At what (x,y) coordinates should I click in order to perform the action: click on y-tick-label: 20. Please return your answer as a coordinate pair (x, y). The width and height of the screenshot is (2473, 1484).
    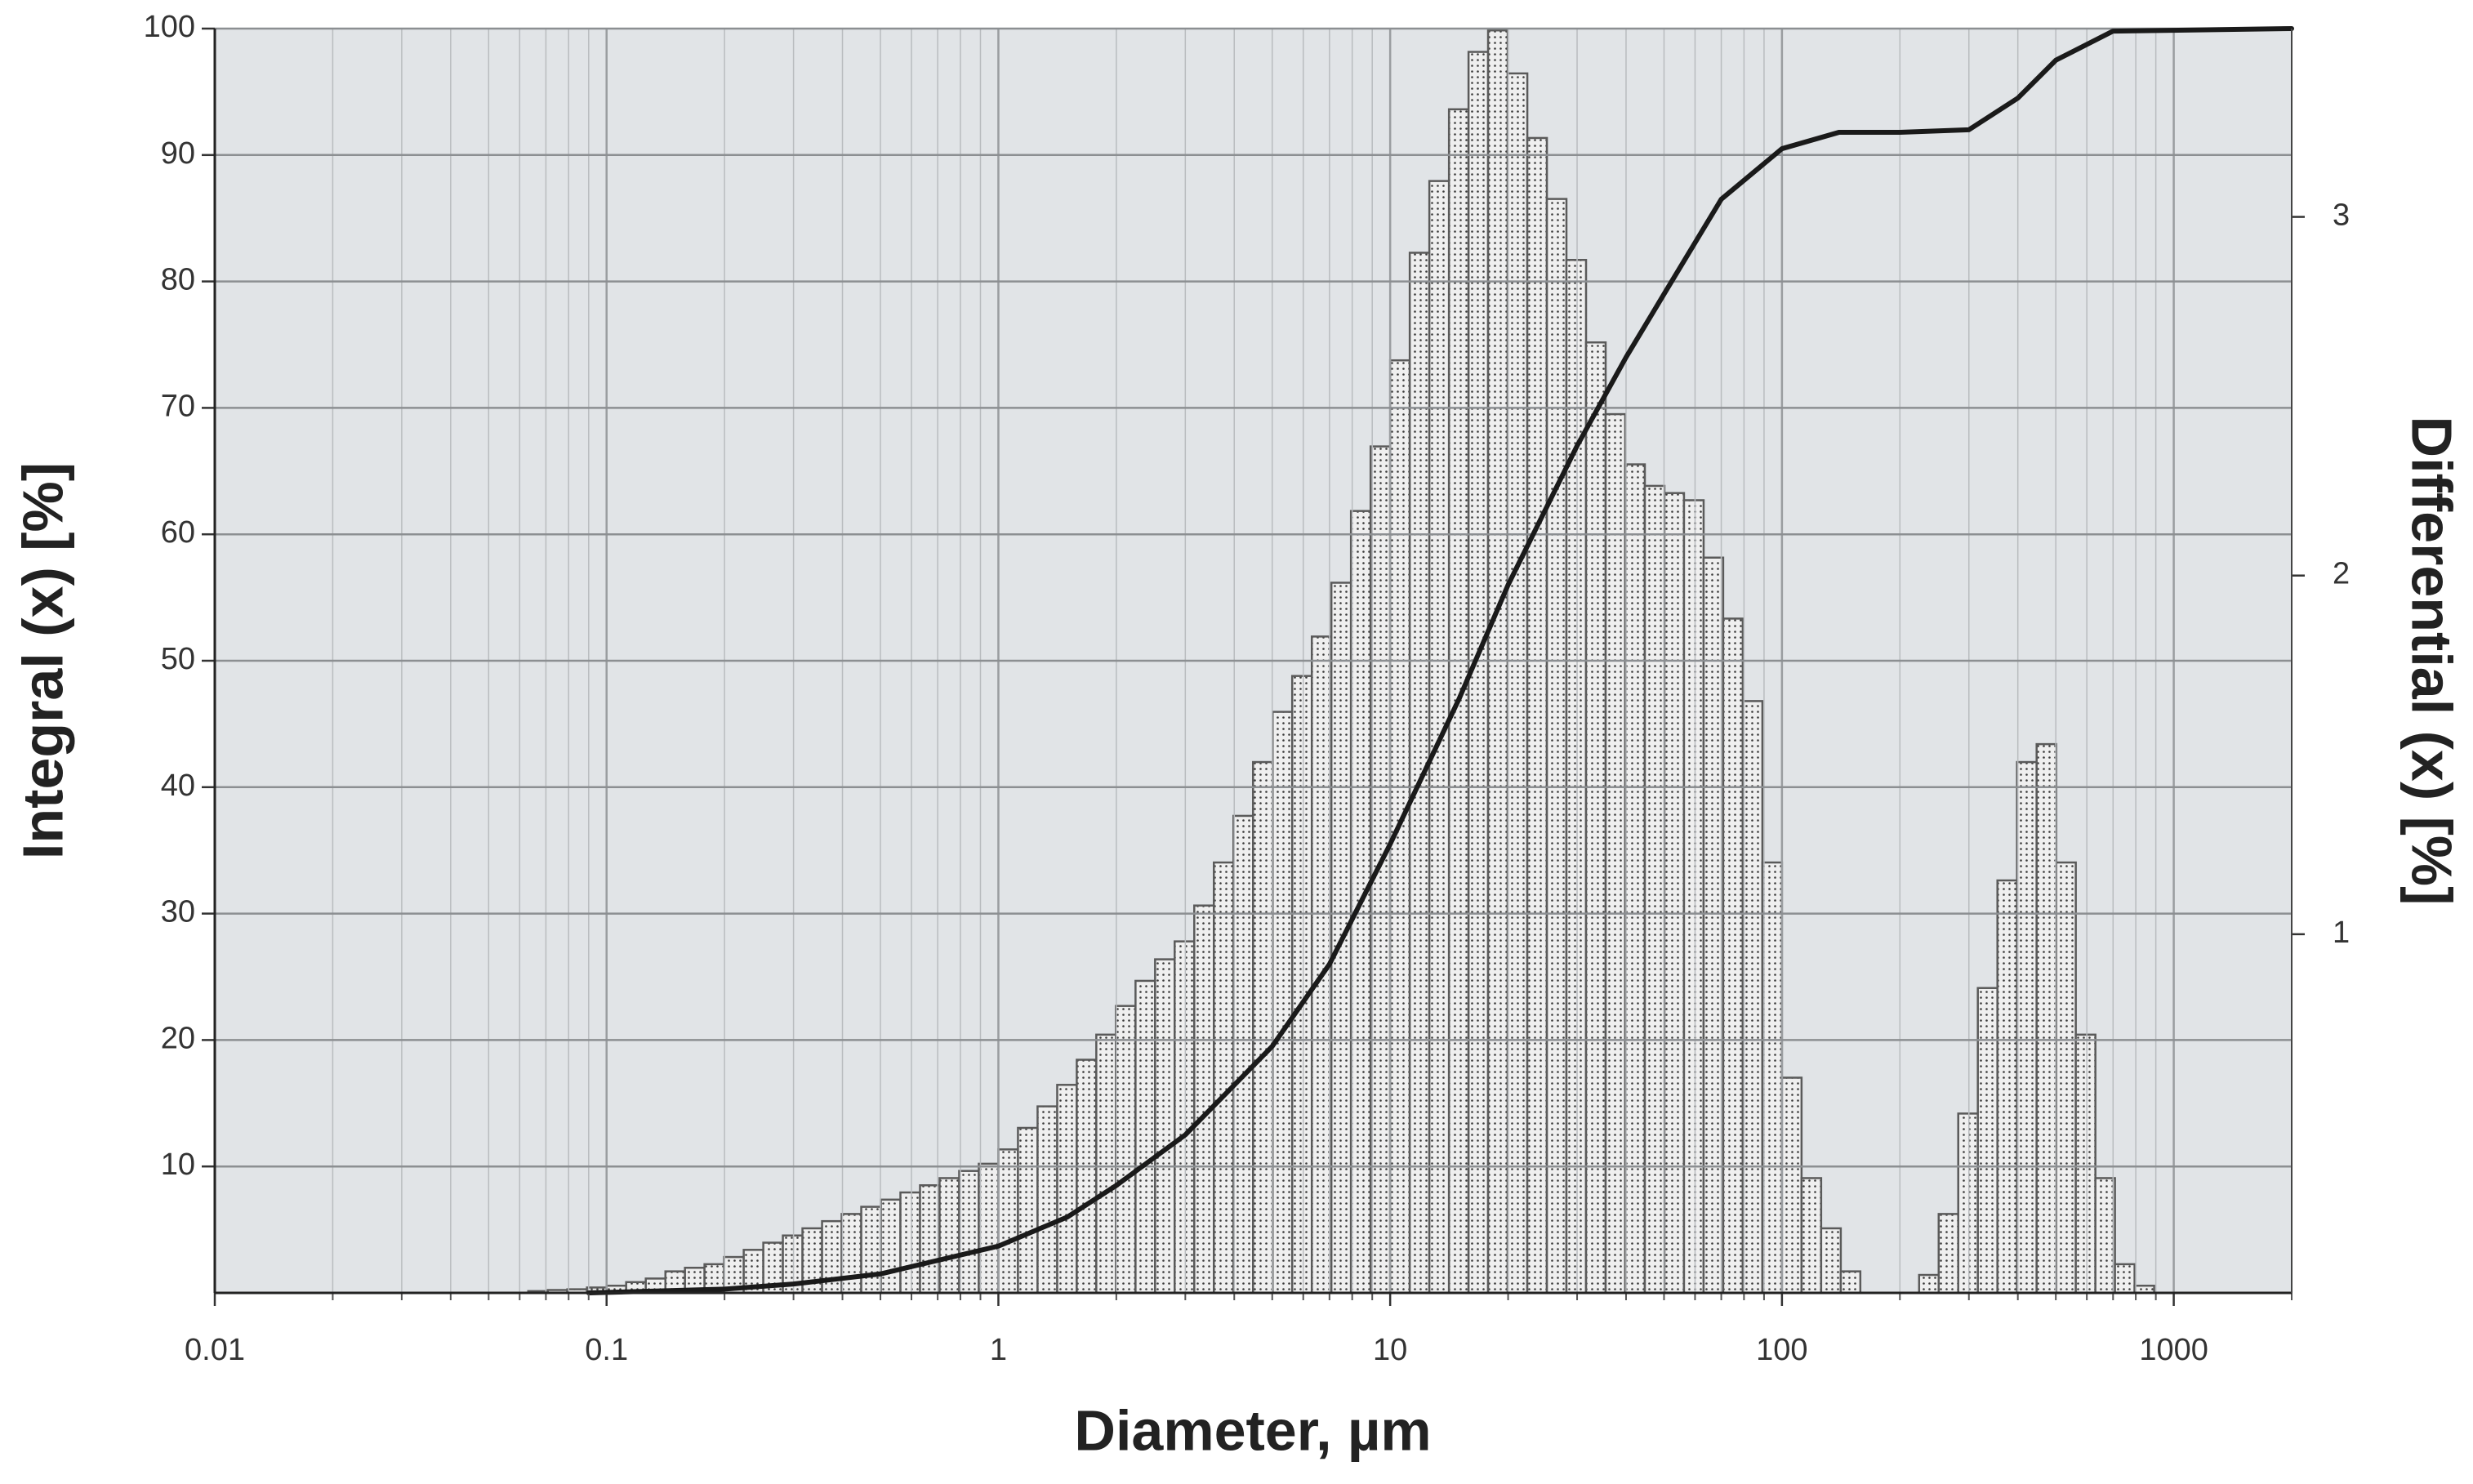
    Looking at the image, I should click on (178, 1038).